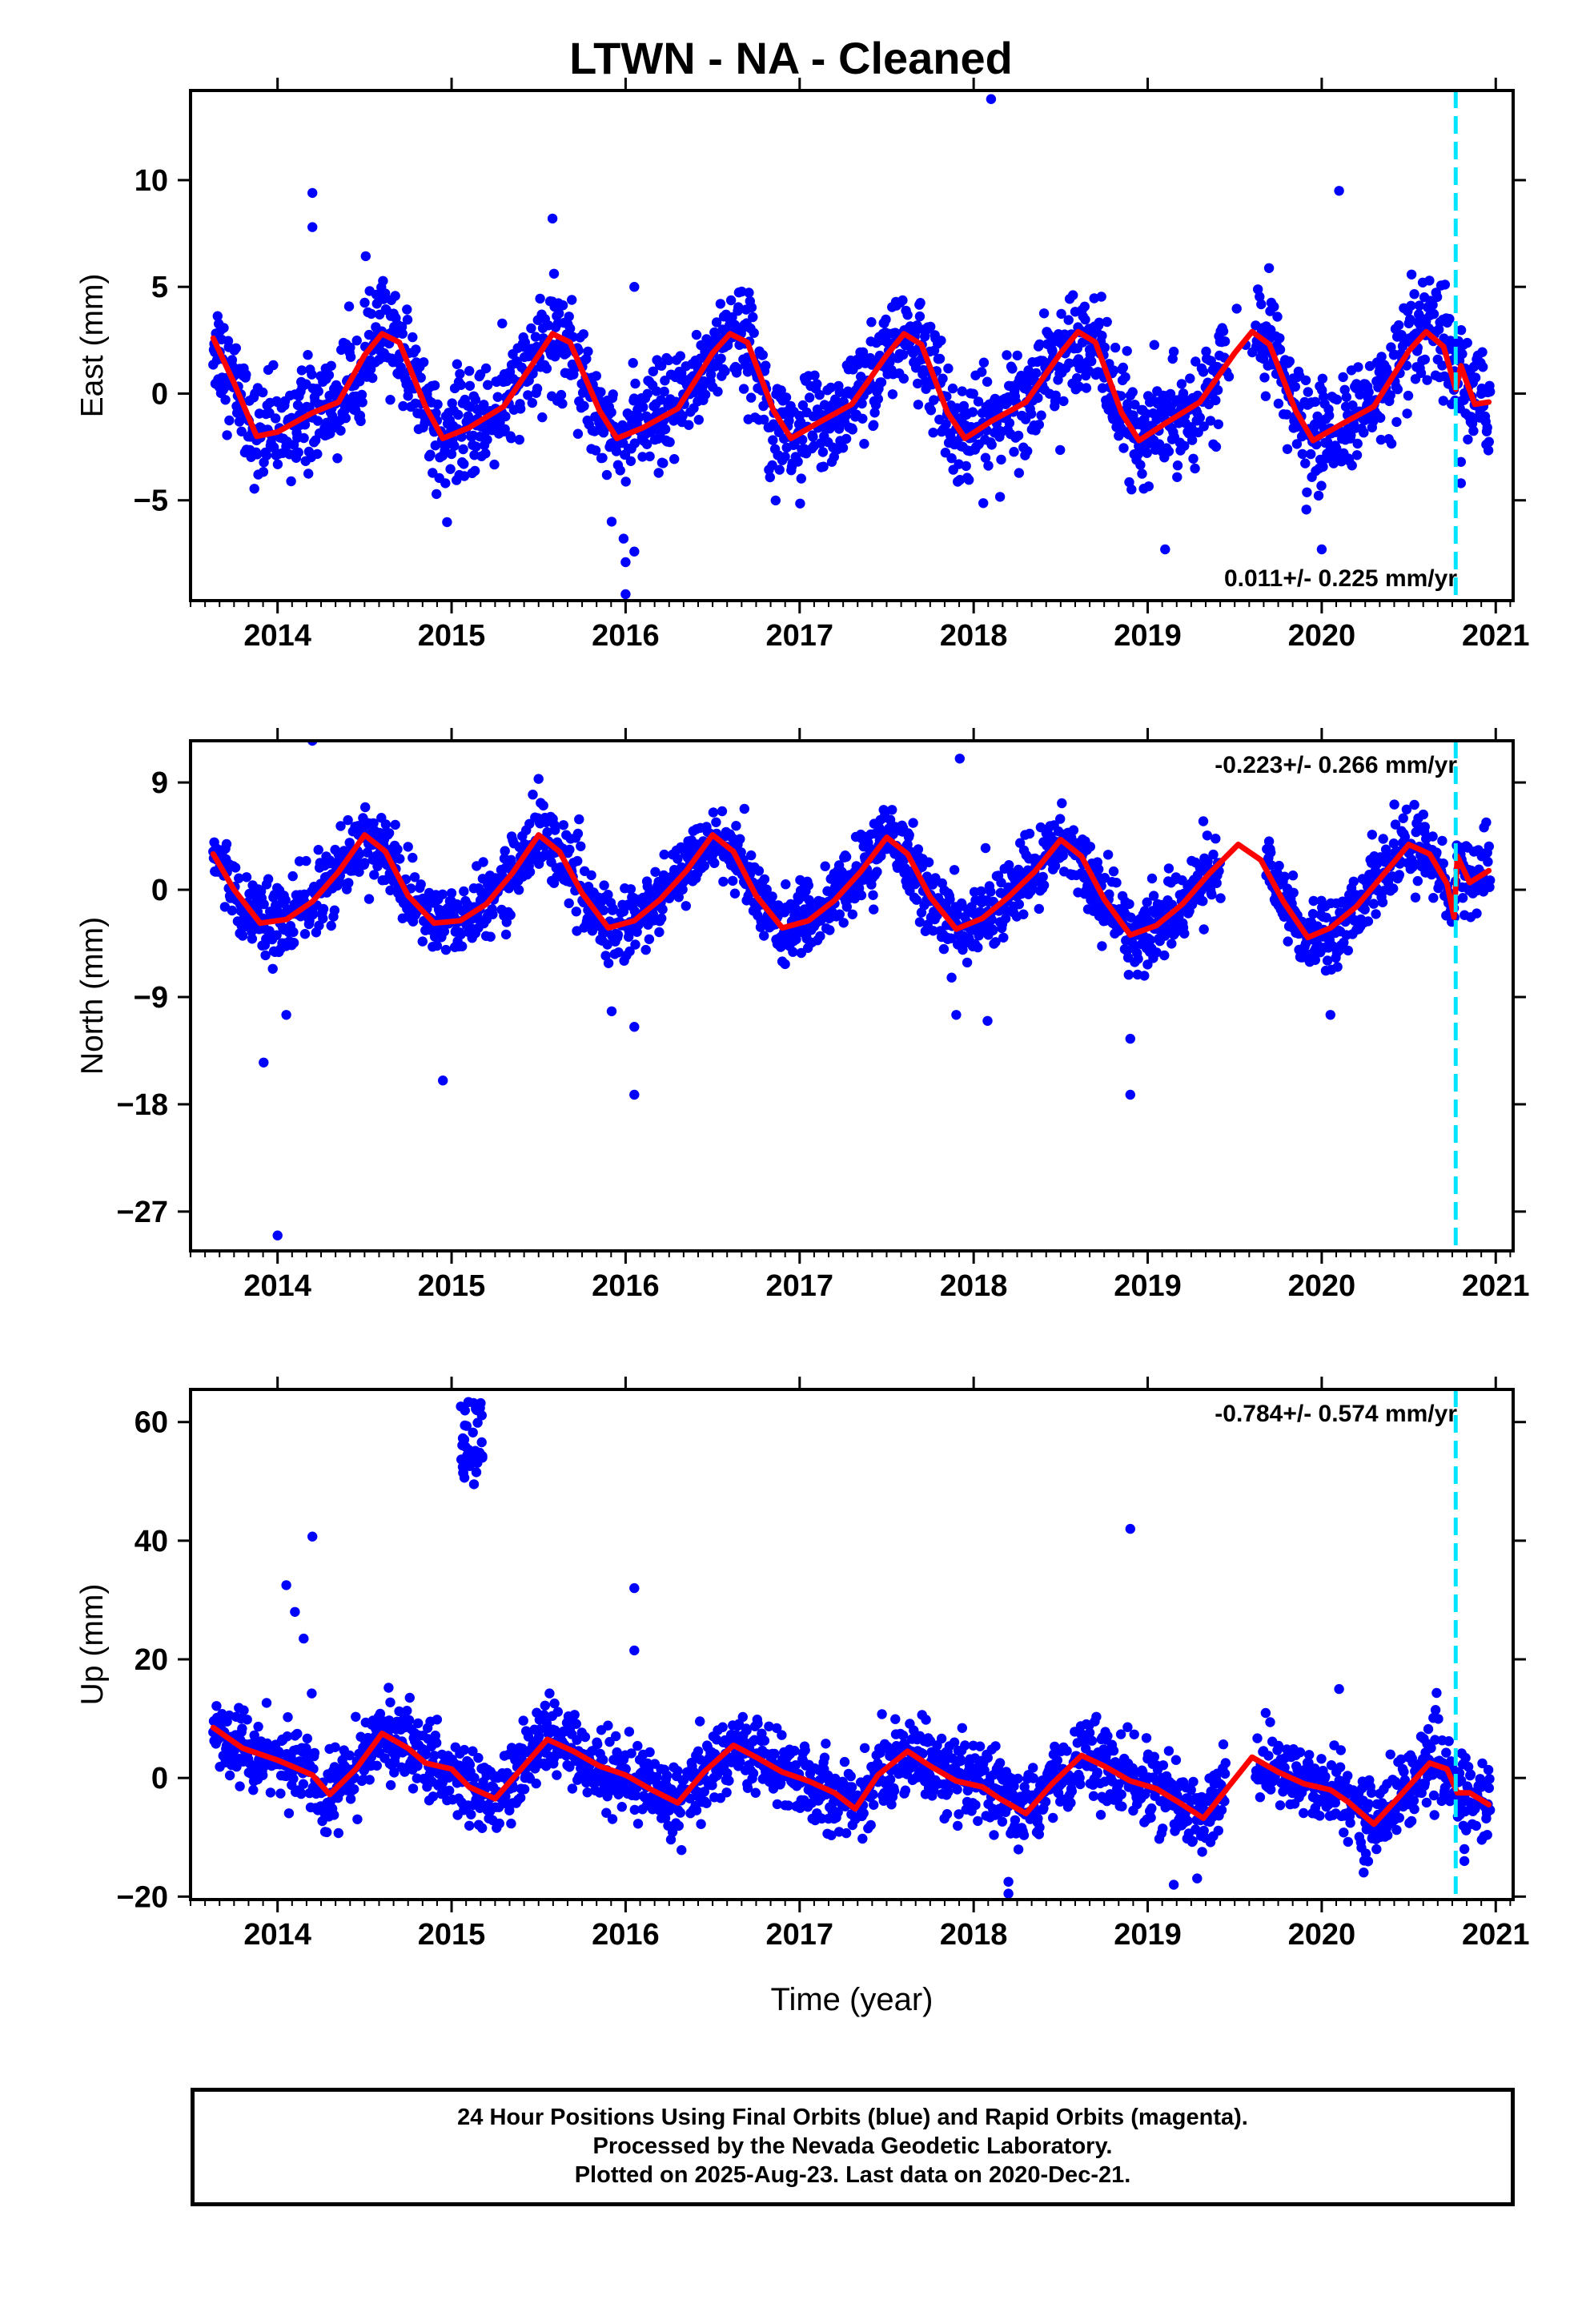  Describe the element at coordinates (791, 58) in the screenshot. I see `chart-title: LTWN - NA - Cleaned` at that location.